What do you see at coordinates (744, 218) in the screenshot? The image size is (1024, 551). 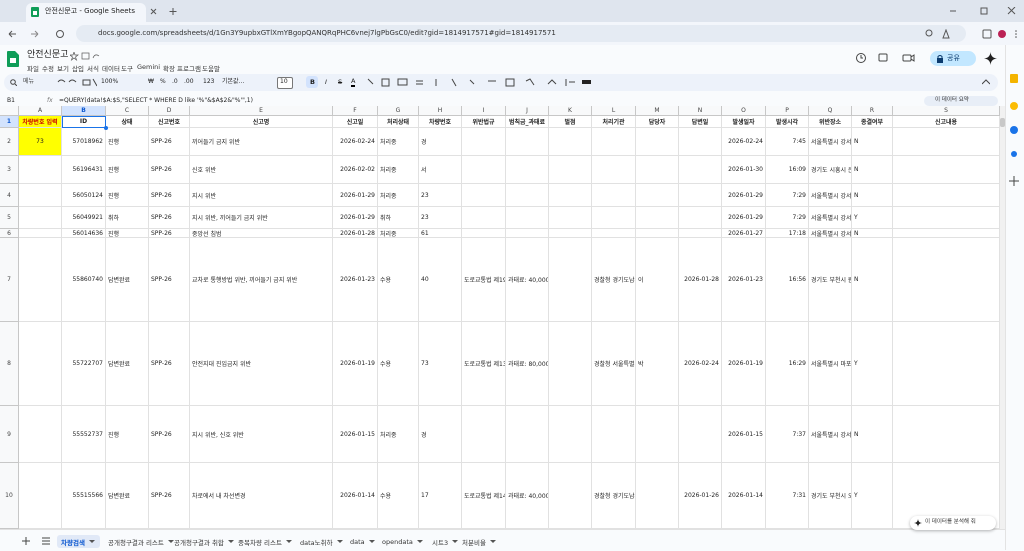 I see `cell: 2026-01-29` at bounding box center [744, 218].